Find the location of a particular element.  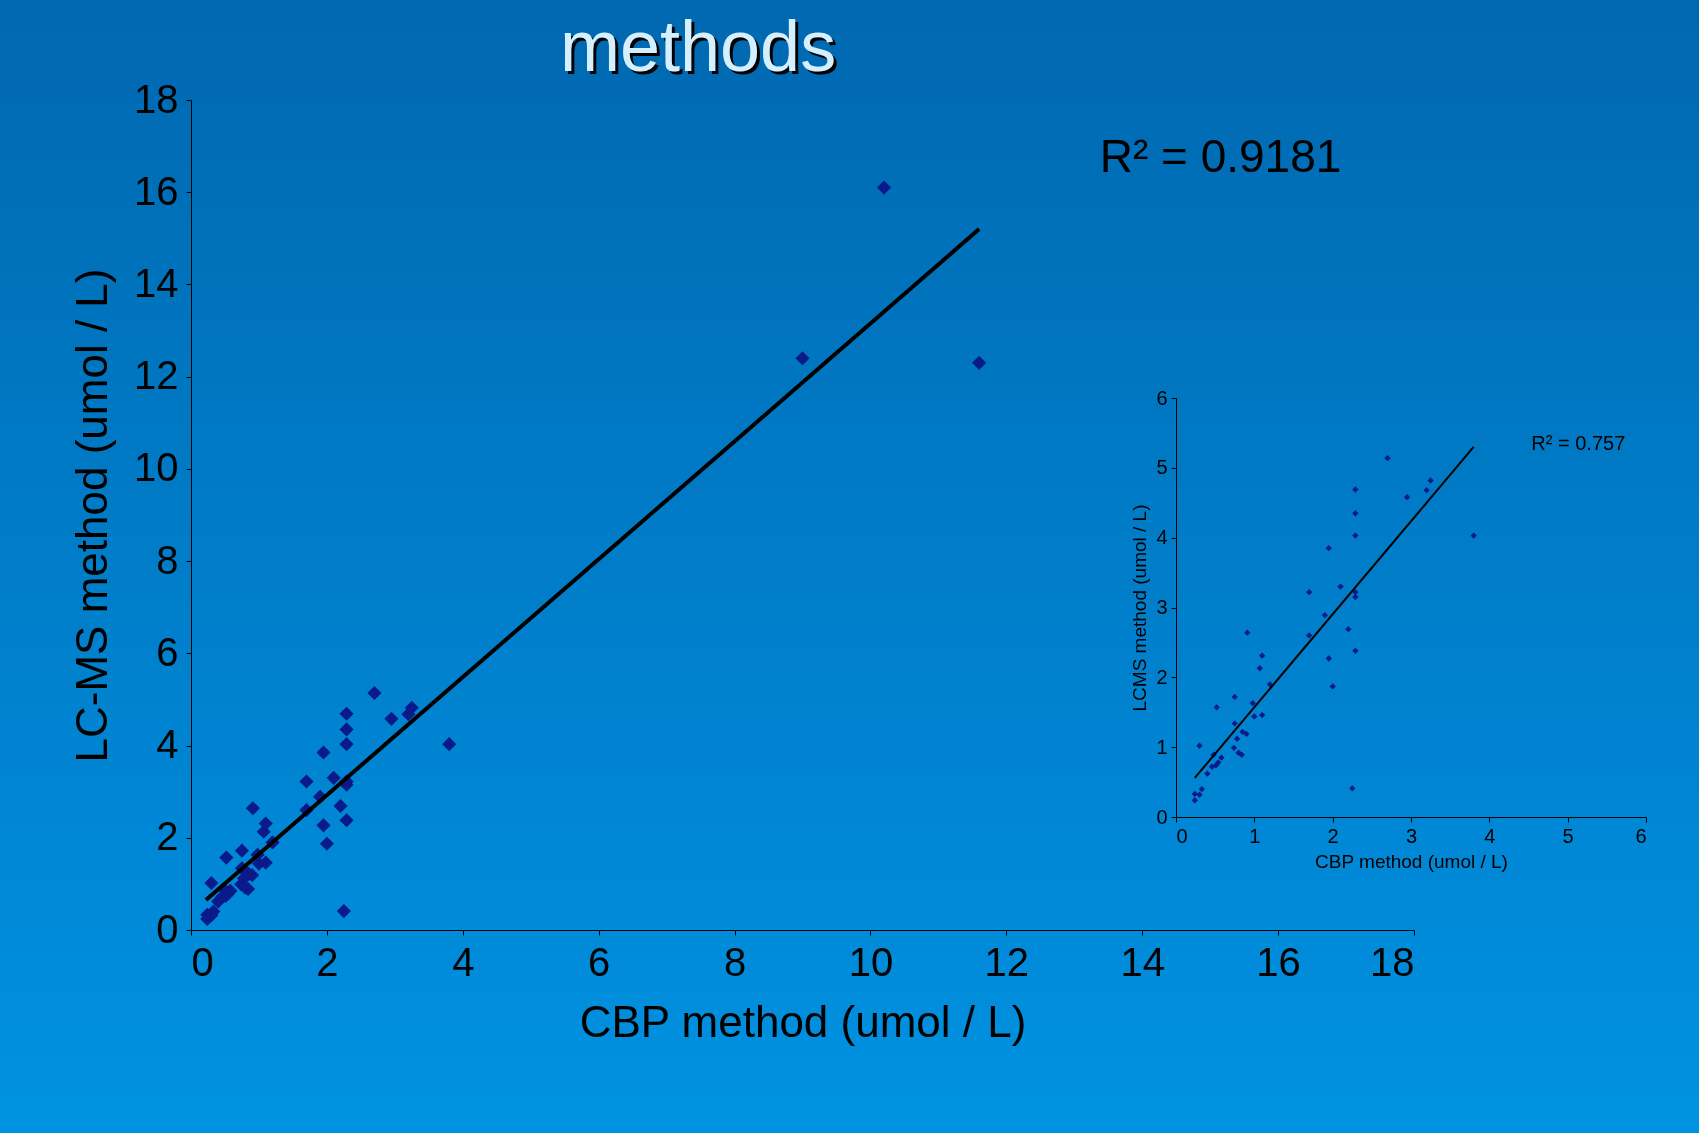

y-axis-title: LC-MS method (umol / L) is located at coordinates (92, 515).